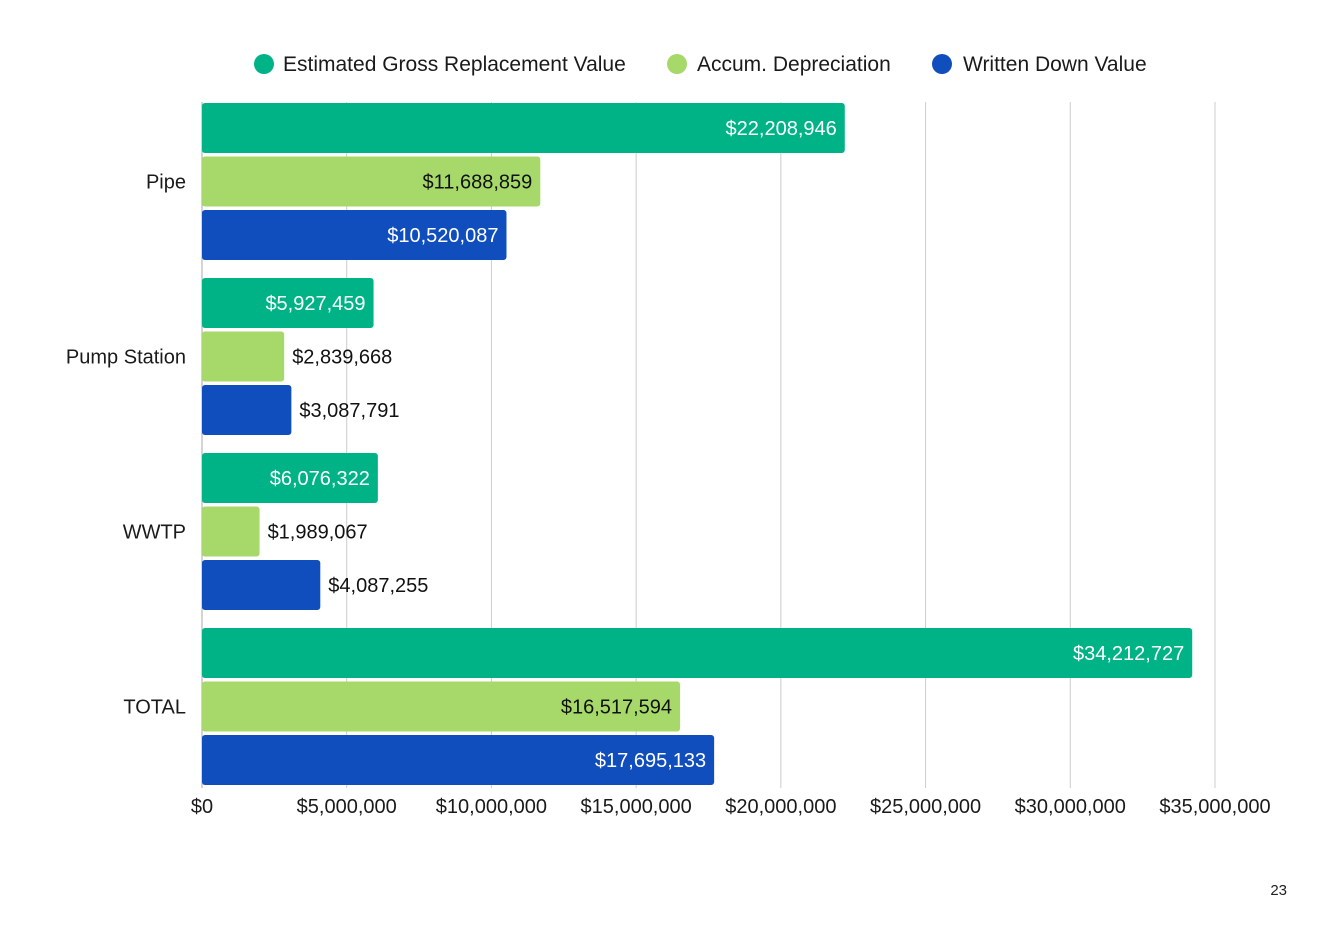 The width and height of the screenshot is (1323, 935). What do you see at coordinates (154, 708) in the screenshot?
I see `category-label: TOTAL` at bounding box center [154, 708].